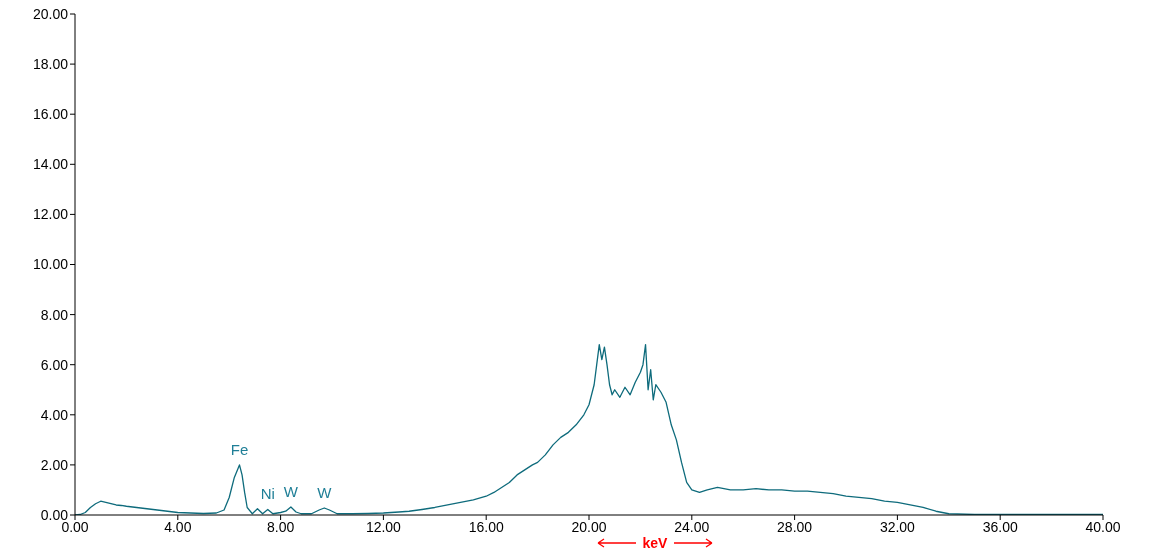  Describe the element at coordinates (692, 526) in the screenshot. I see `x-tick-label: 24.00` at that location.